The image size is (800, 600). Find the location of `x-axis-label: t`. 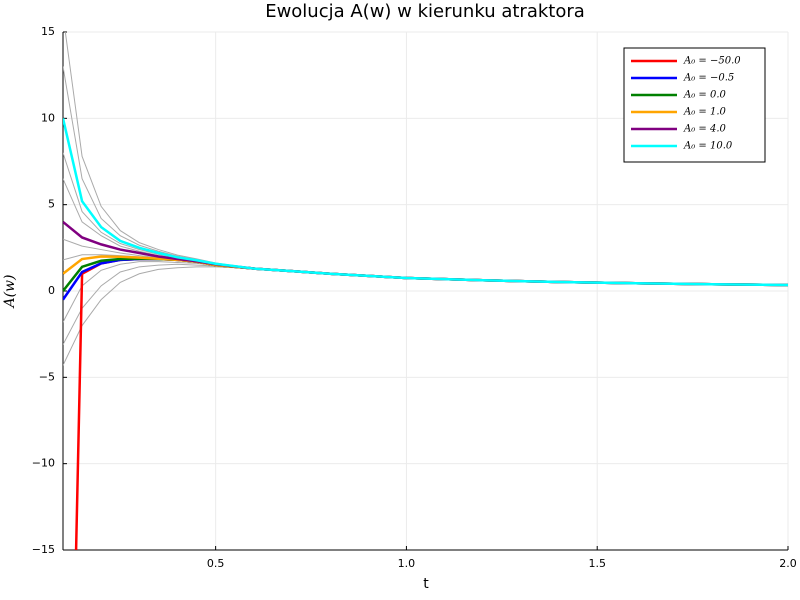

x-axis-label: t is located at coordinates (426, 584).